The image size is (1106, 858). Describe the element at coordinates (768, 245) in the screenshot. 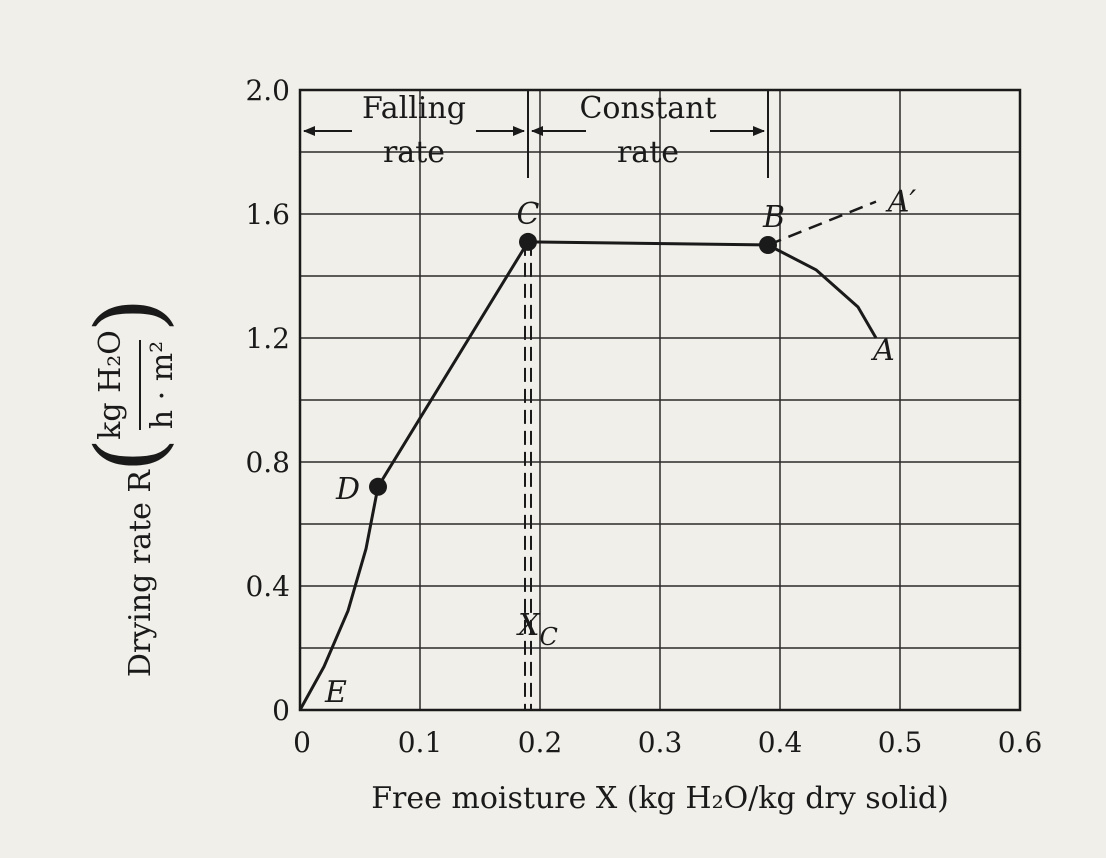

I see `point-marker-b` at that location.